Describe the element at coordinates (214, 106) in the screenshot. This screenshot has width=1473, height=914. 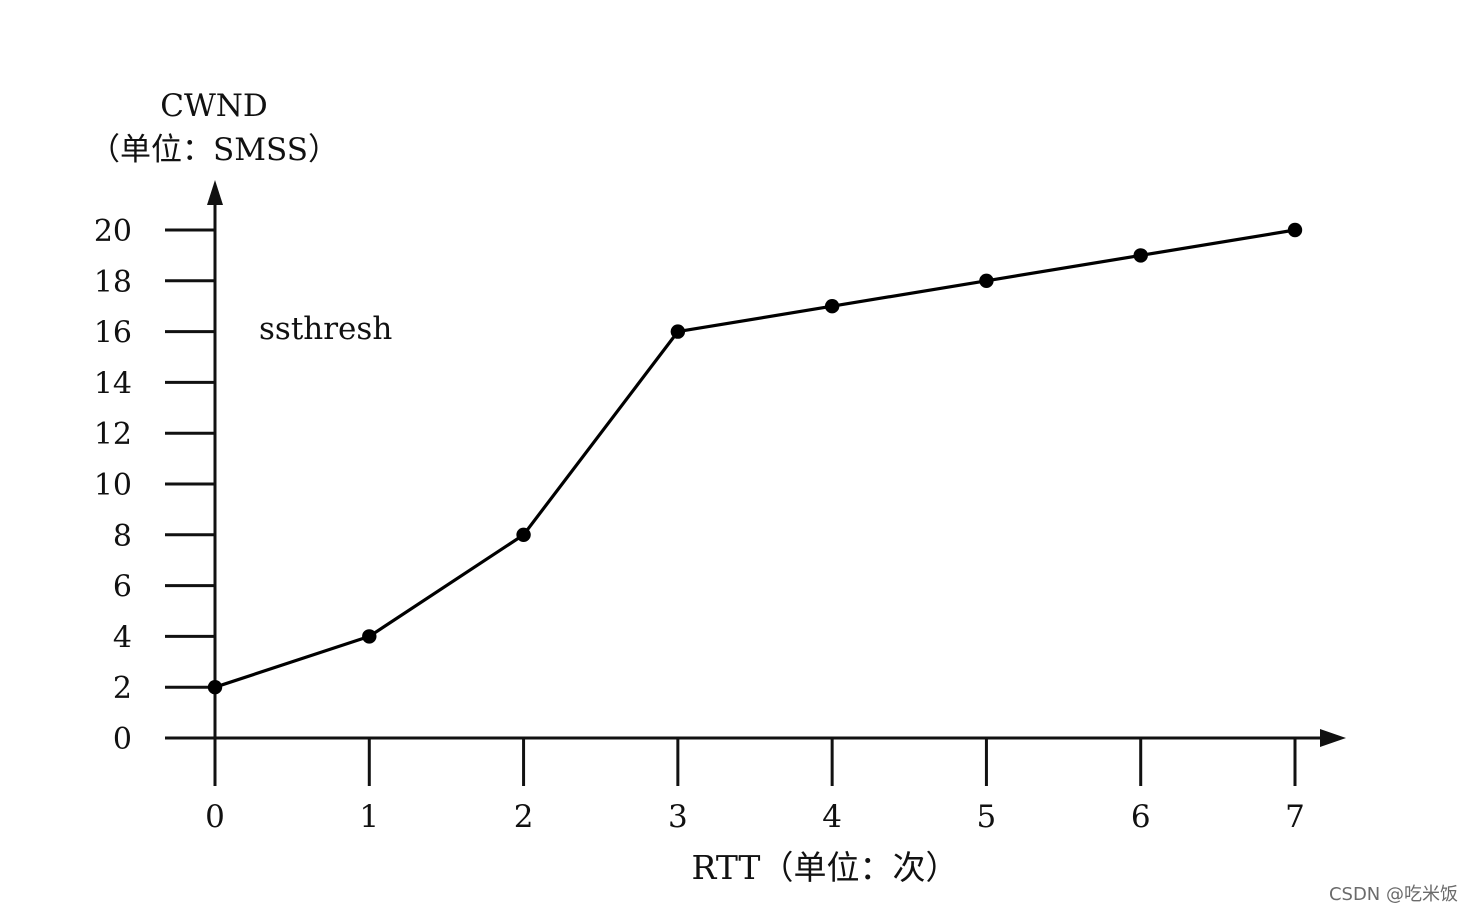
I see `y-axis-label-line-1: CWND` at that location.